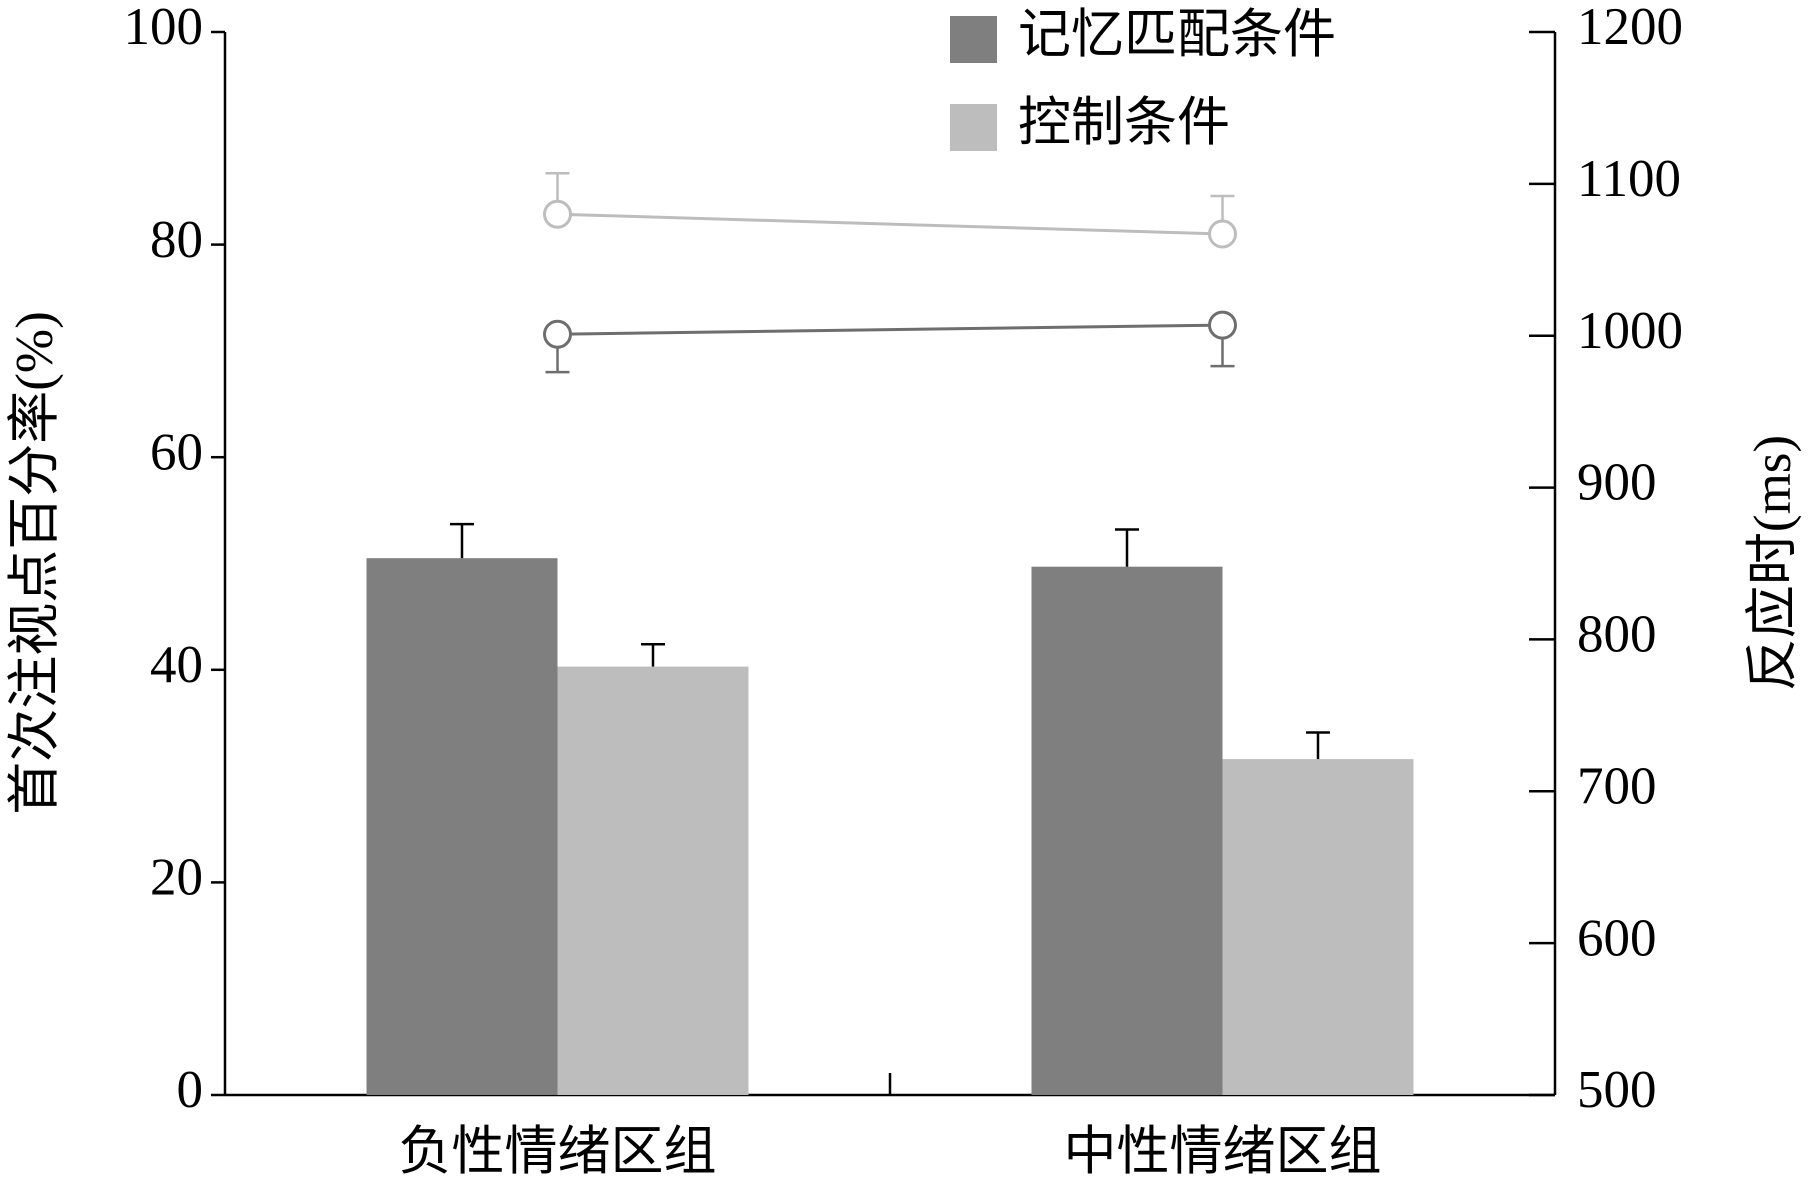  I want to click on y2-tick-label: 900, so click(1617, 483).